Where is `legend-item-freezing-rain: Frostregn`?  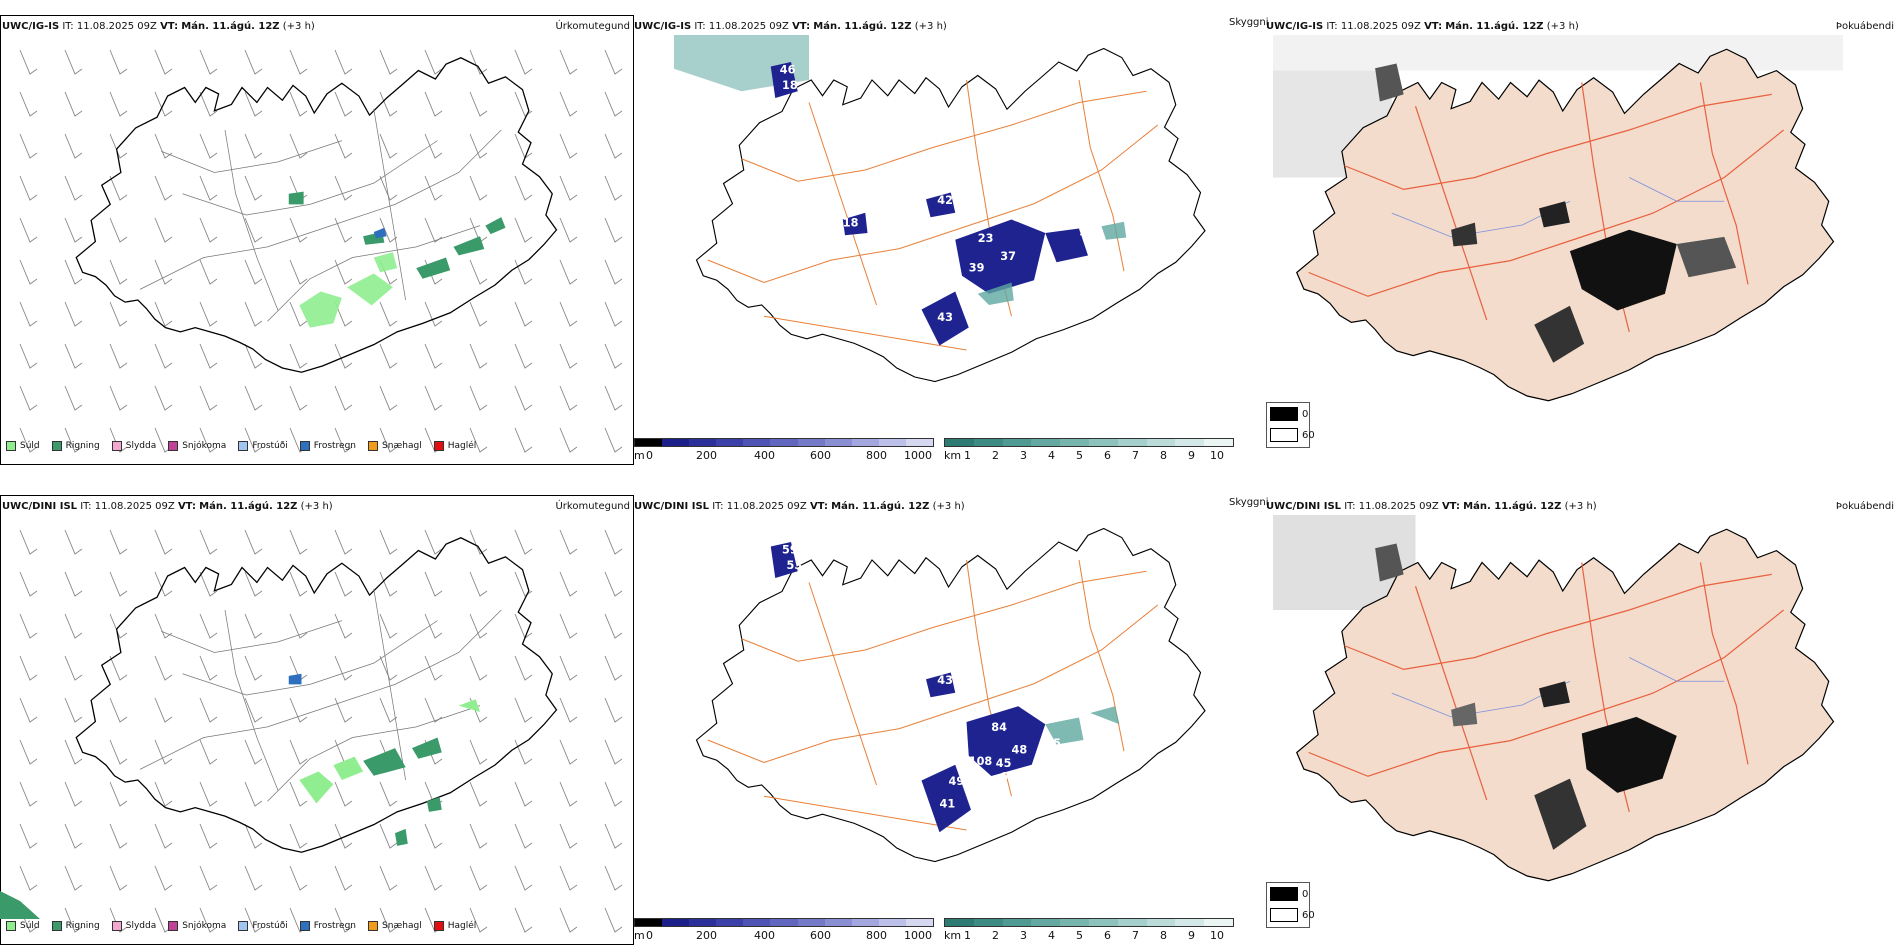
legend-item-freezing-rain: Frostregn is located at coordinates (327, 446).